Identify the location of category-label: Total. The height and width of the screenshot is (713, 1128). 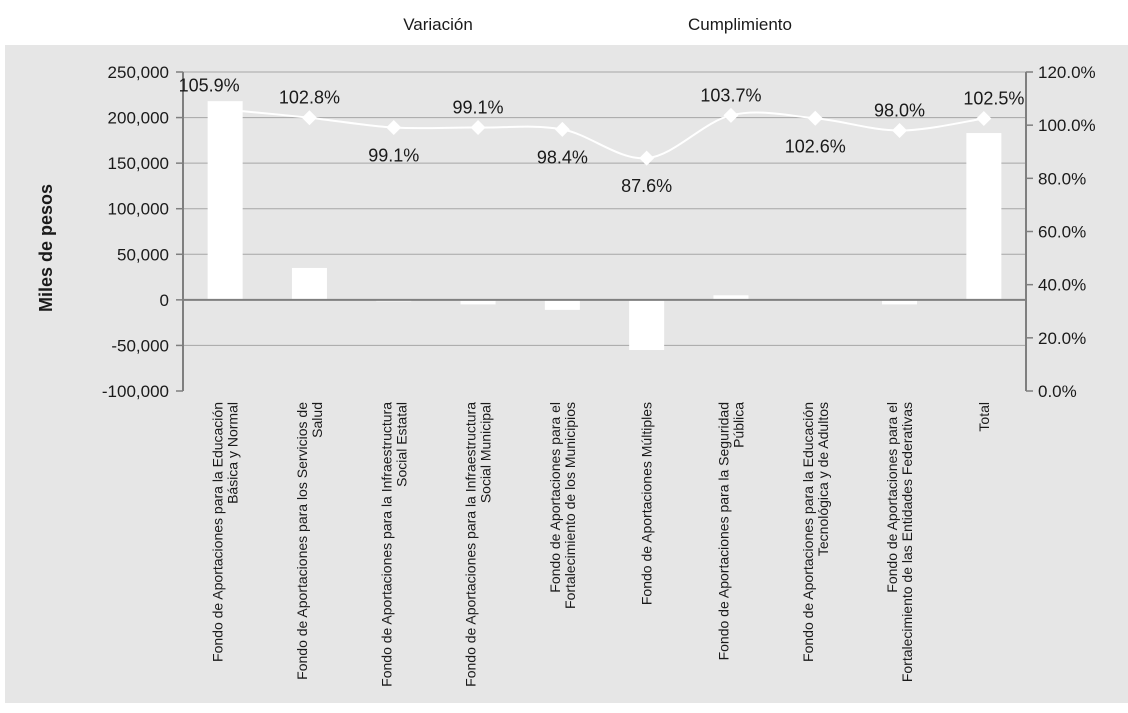
(984, 417).